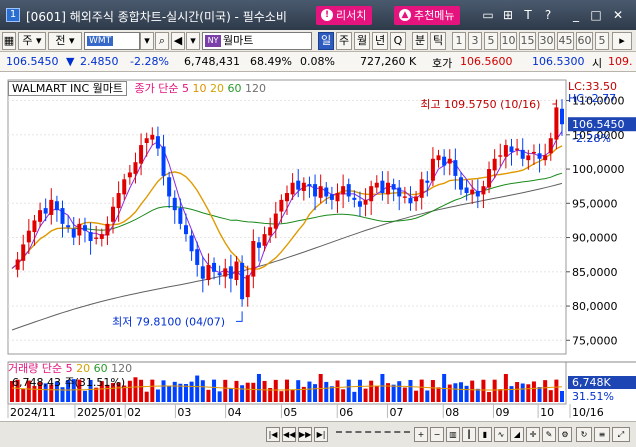 Image resolution: width=636 pixels, height=447 pixels. What do you see at coordinates (508, 41) in the screenshot?
I see `interval-10: 10` at bounding box center [508, 41].